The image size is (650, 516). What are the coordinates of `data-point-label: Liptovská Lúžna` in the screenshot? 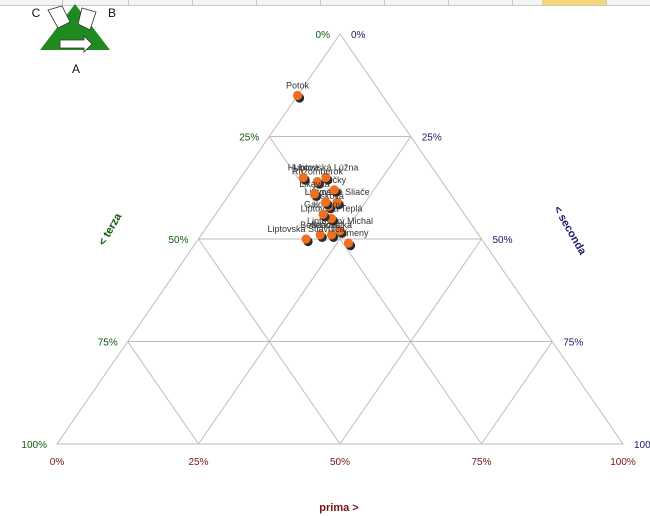 It's located at (325, 168).